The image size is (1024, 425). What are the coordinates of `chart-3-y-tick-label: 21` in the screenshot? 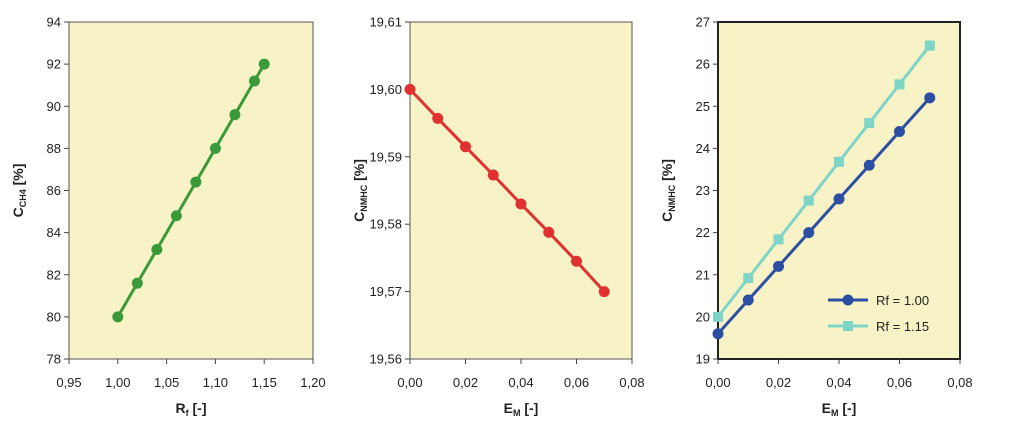 It's located at (703, 274).